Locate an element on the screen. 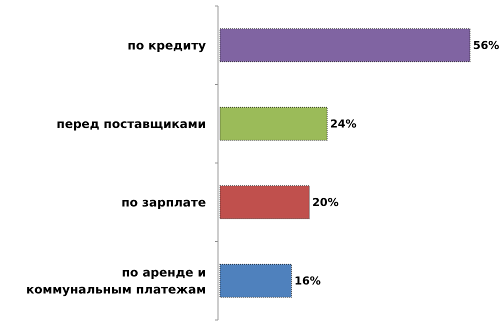 The width and height of the screenshot is (503, 330). y-tick-label: по зарплате is located at coordinates (163, 202).